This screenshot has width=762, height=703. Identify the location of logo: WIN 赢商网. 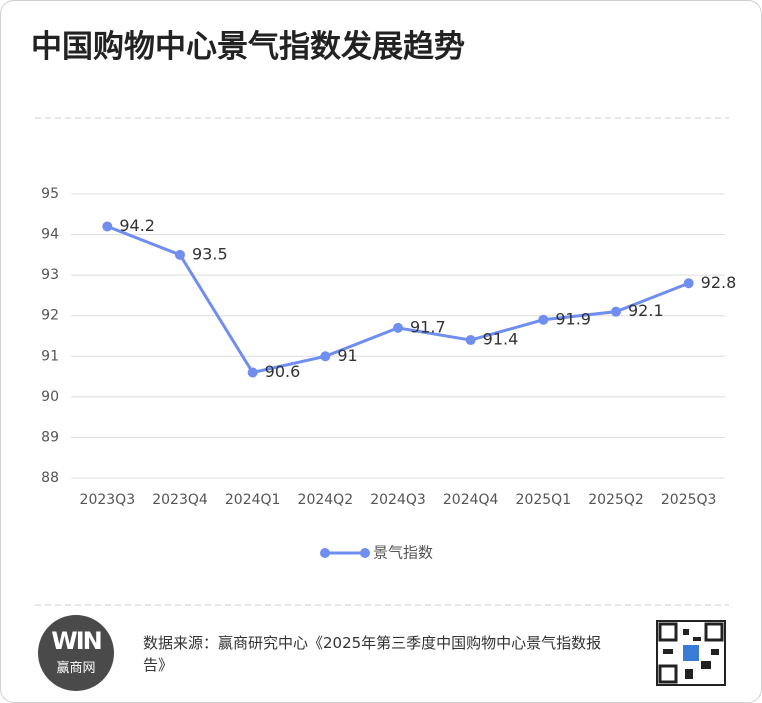
(76, 653).